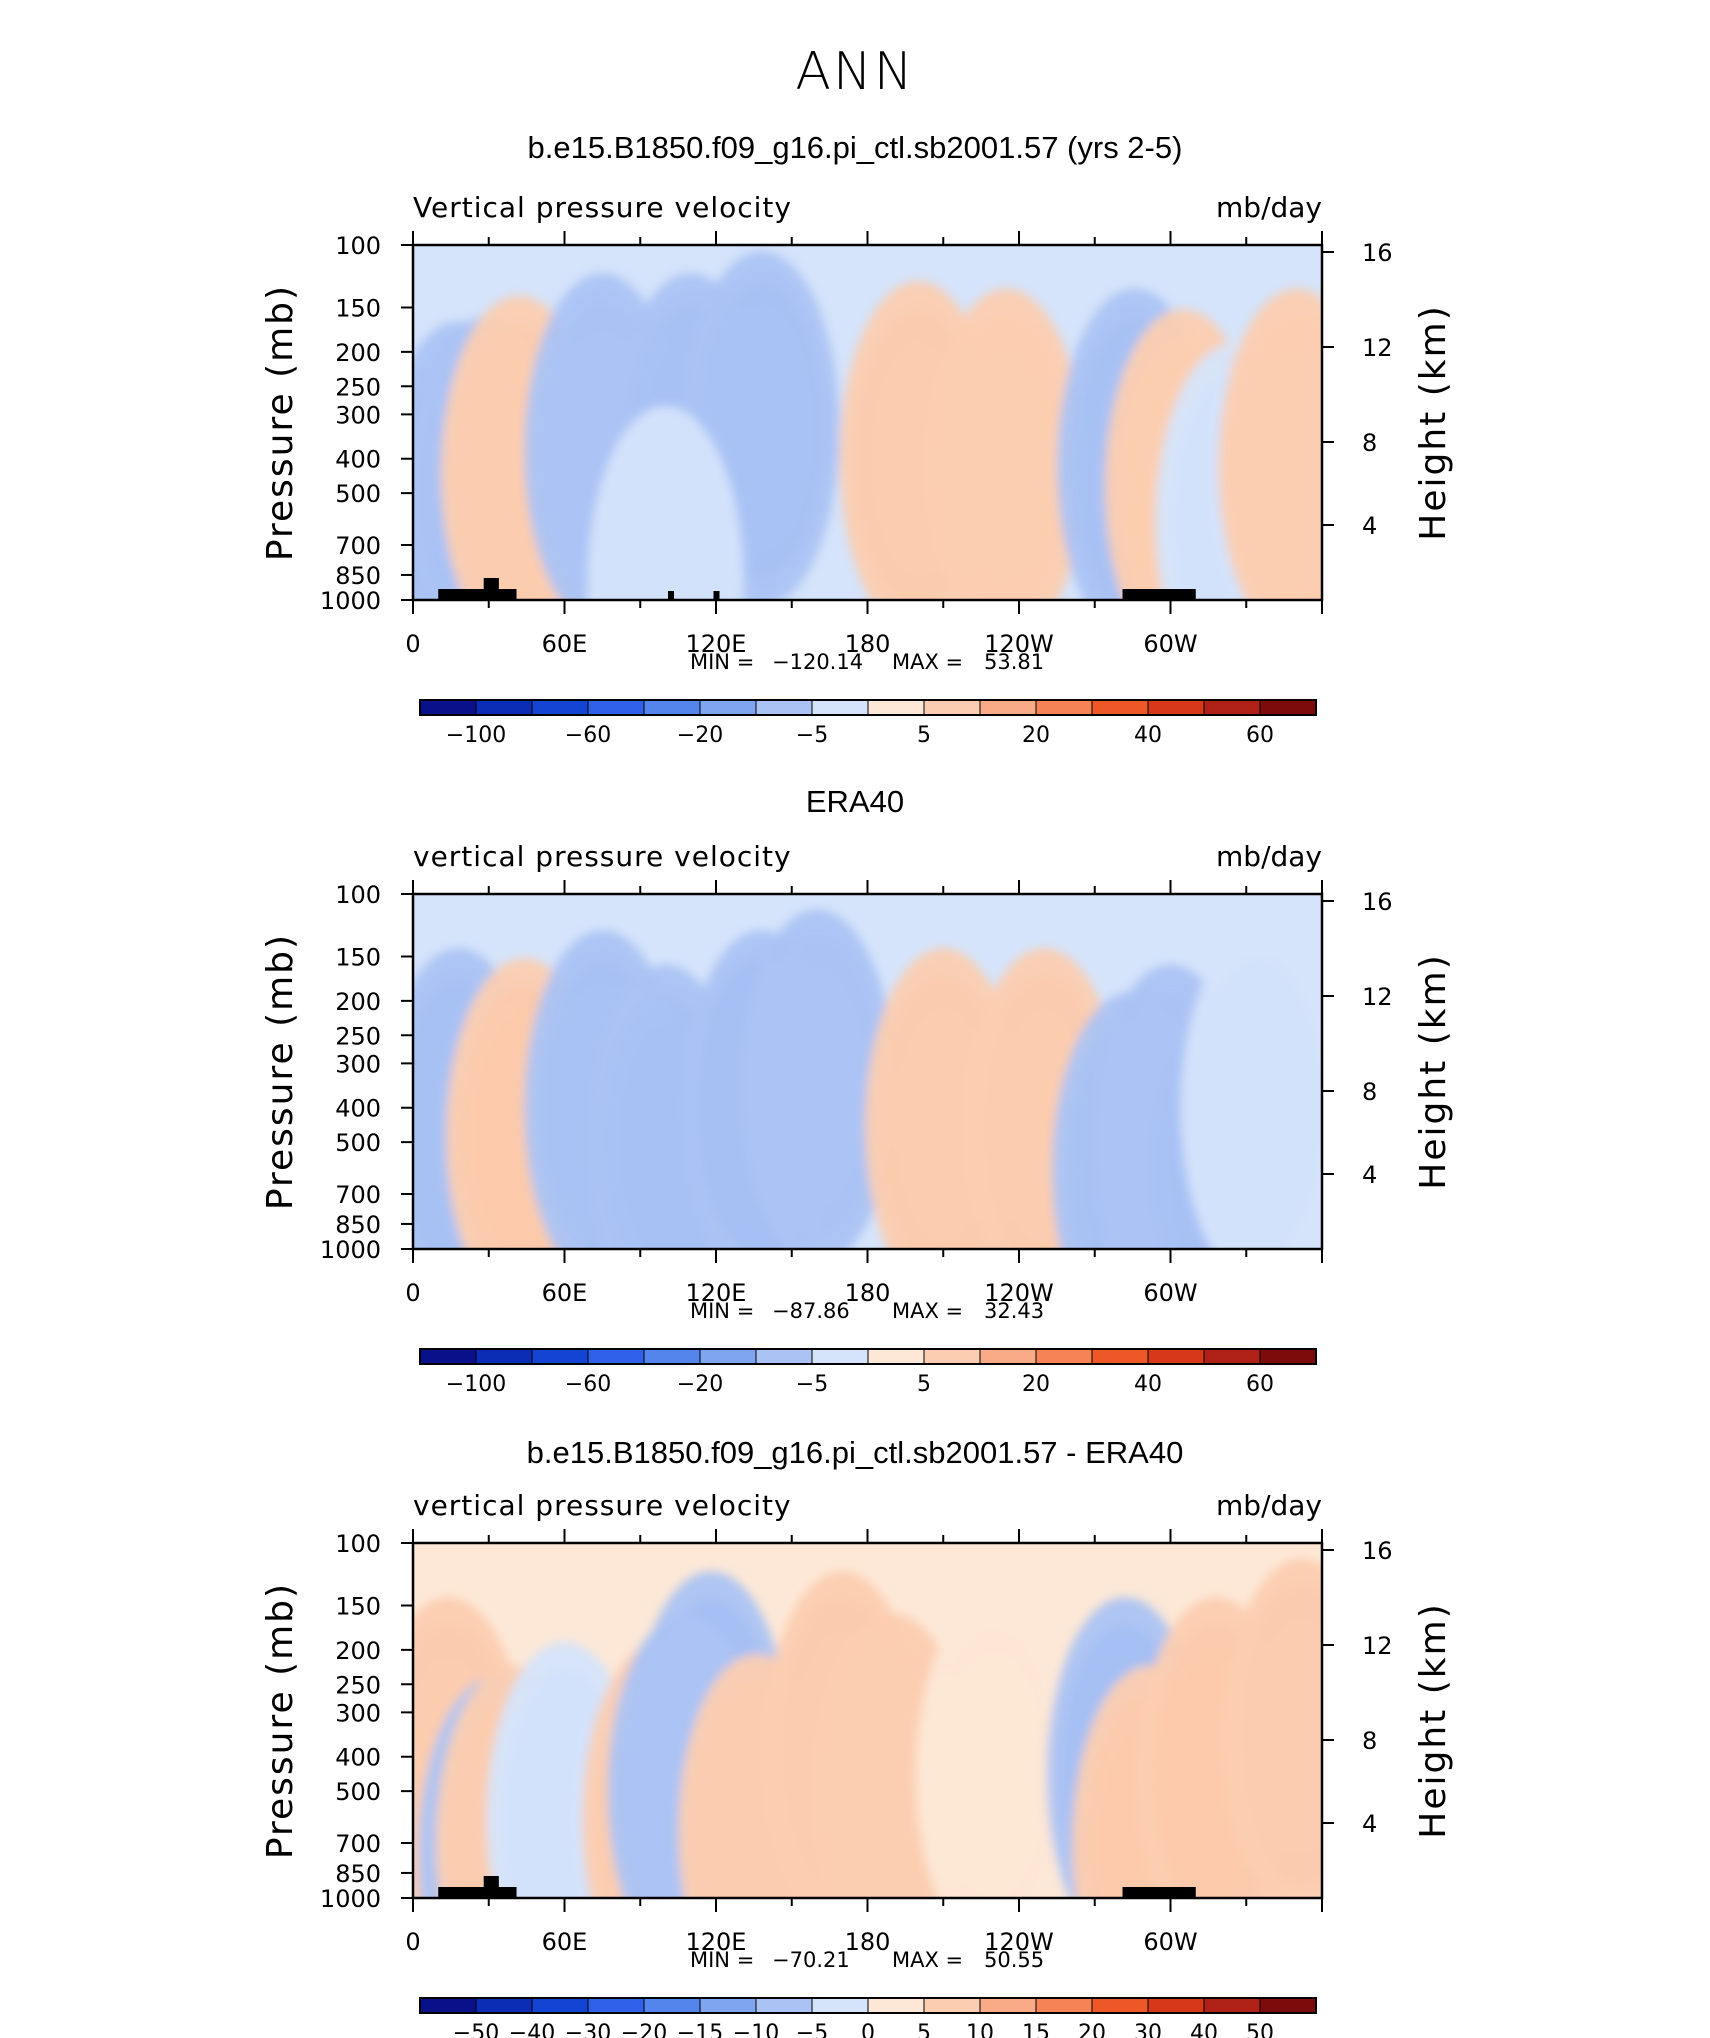 The width and height of the screenshot is (1710, 2038). Describe the element at coordinates (868, 2029) in the screenshot. I see `colorbar-label: 0` at that location.